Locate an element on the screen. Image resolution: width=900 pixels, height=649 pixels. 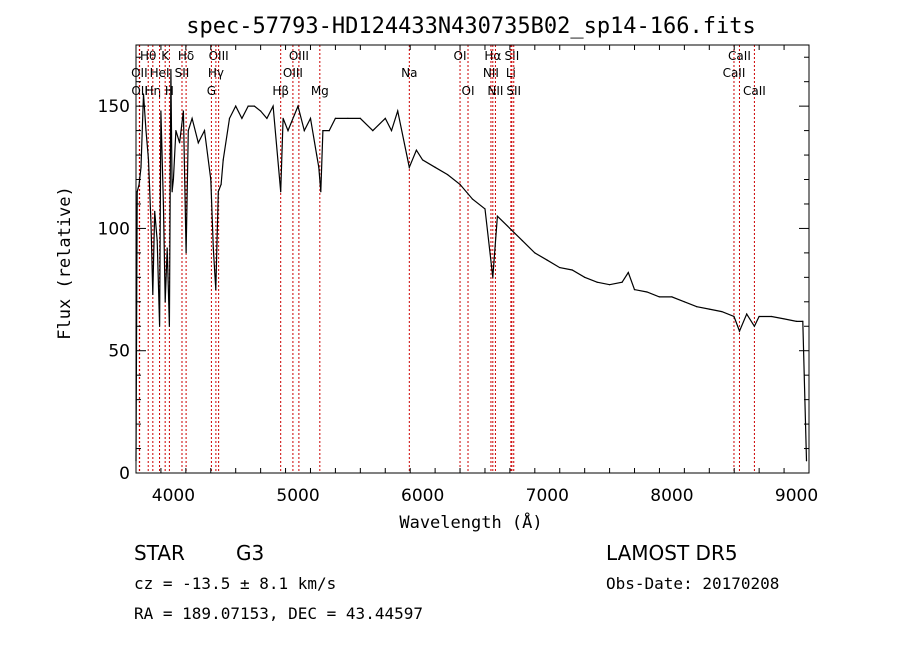
y-tick-label: 150 is located at coordinates (114, 107).